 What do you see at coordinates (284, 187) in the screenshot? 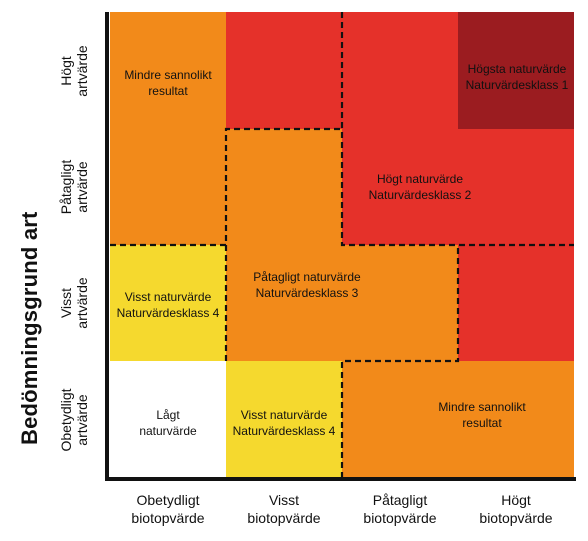
I see `cell-r2-c2` at bounding box center [284, 187].